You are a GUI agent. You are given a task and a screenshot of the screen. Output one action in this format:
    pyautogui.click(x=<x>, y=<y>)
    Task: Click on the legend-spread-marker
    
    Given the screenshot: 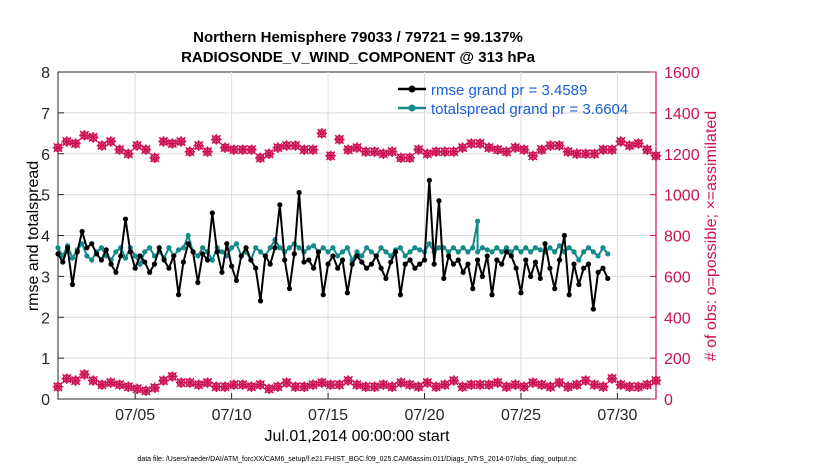 What is the action you would take?
    pyautogui.click(x=412, y=108)
    